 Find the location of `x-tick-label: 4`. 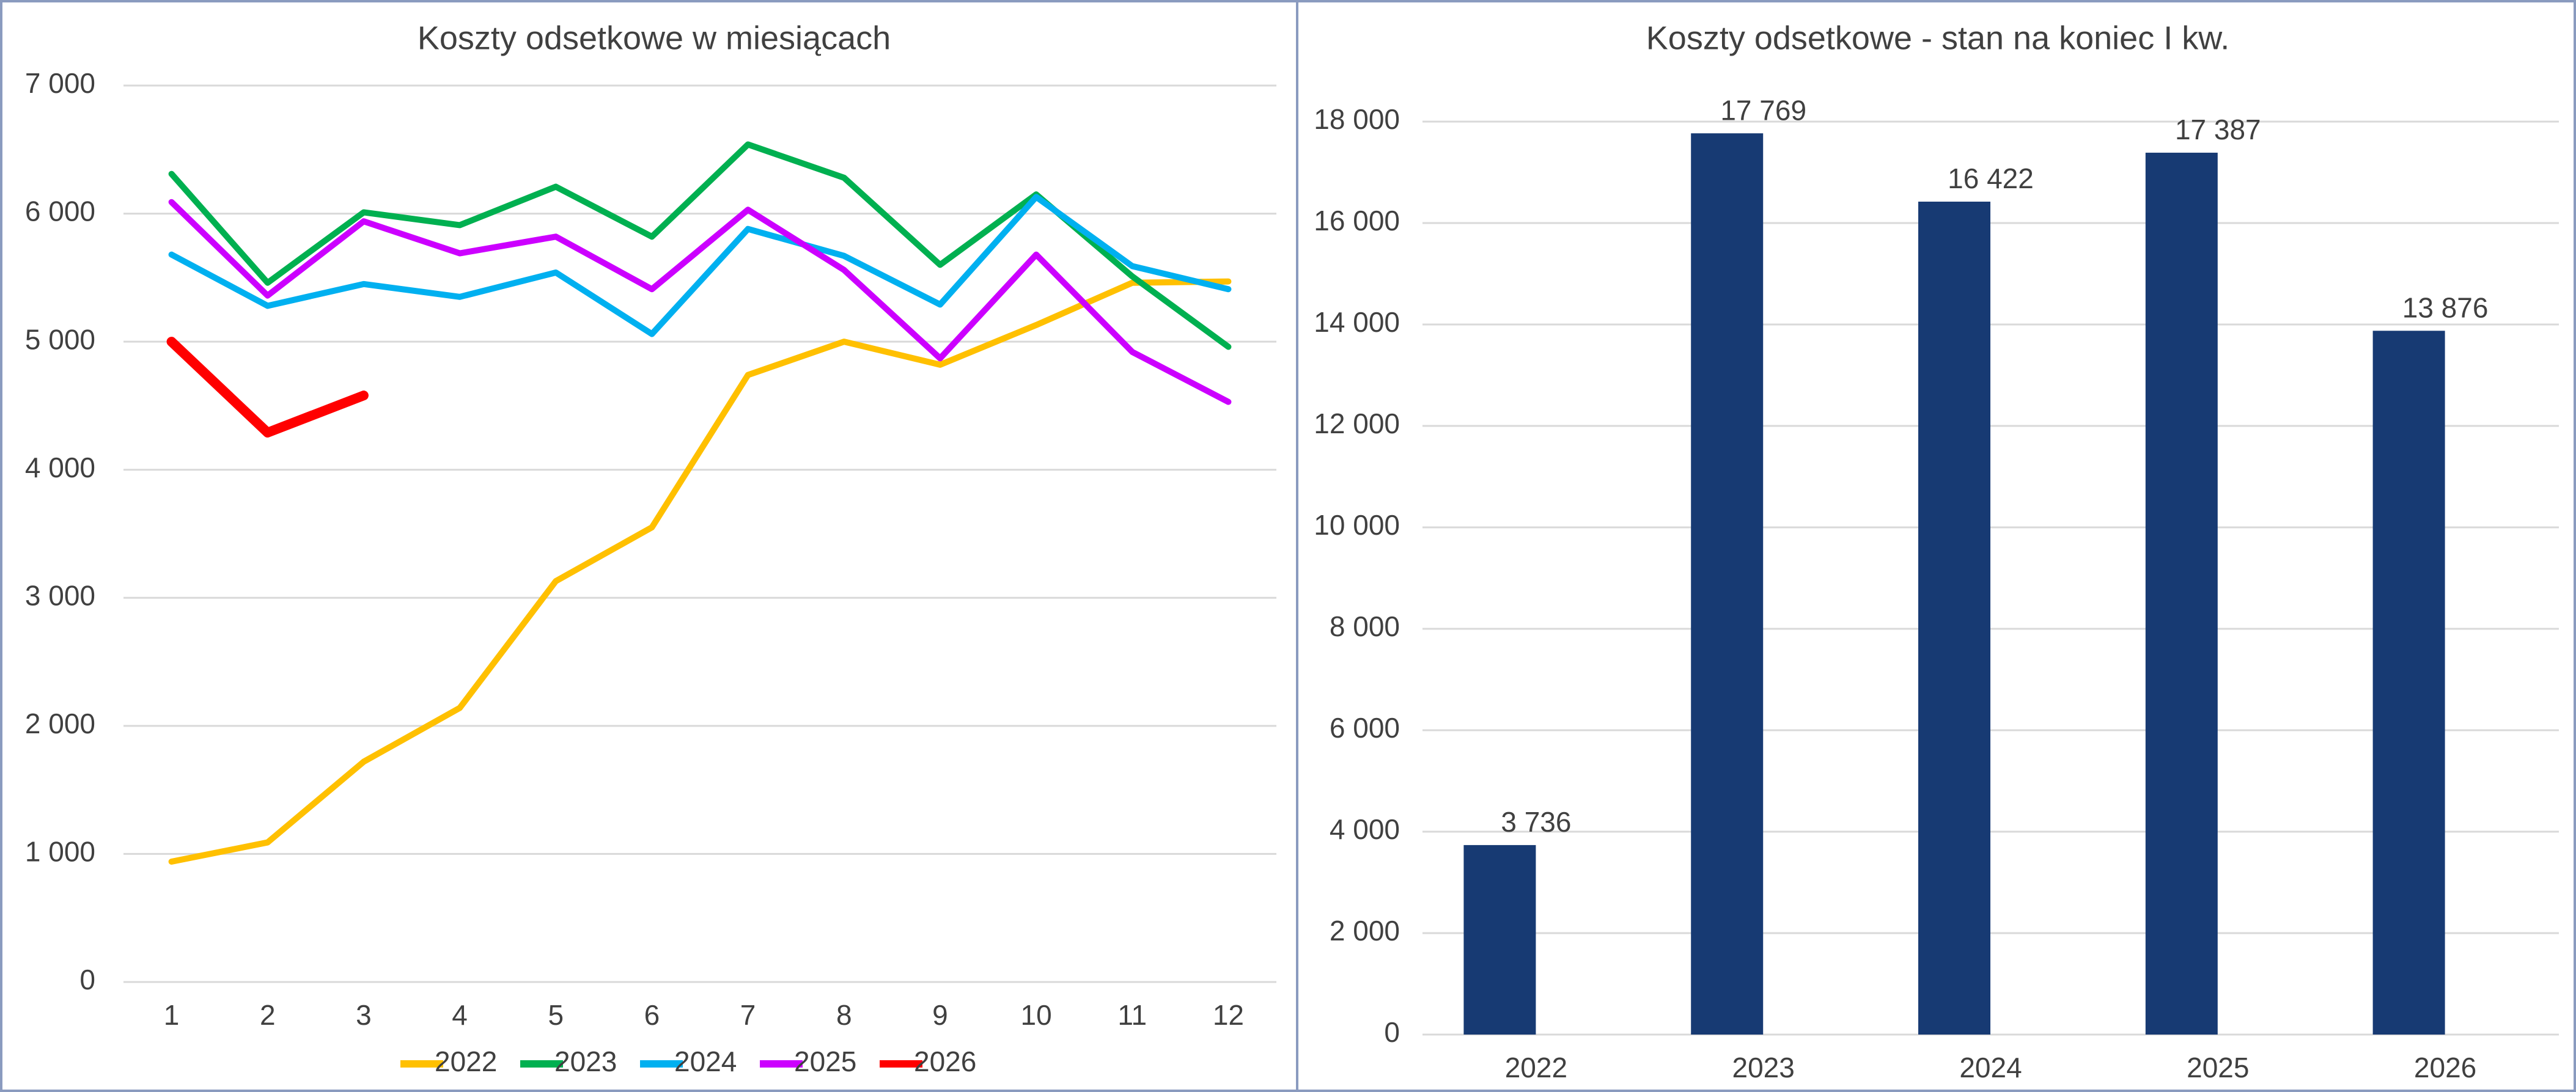

x-tick-label: 4 is located at coordinates (460, 1015).